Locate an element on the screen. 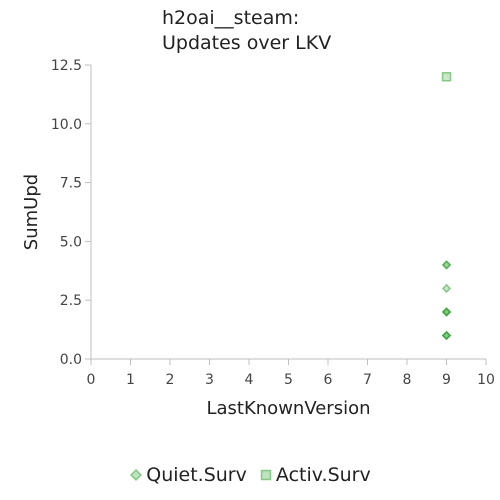  y-tick-label: 10.0 is located at coordinates (66, 125).